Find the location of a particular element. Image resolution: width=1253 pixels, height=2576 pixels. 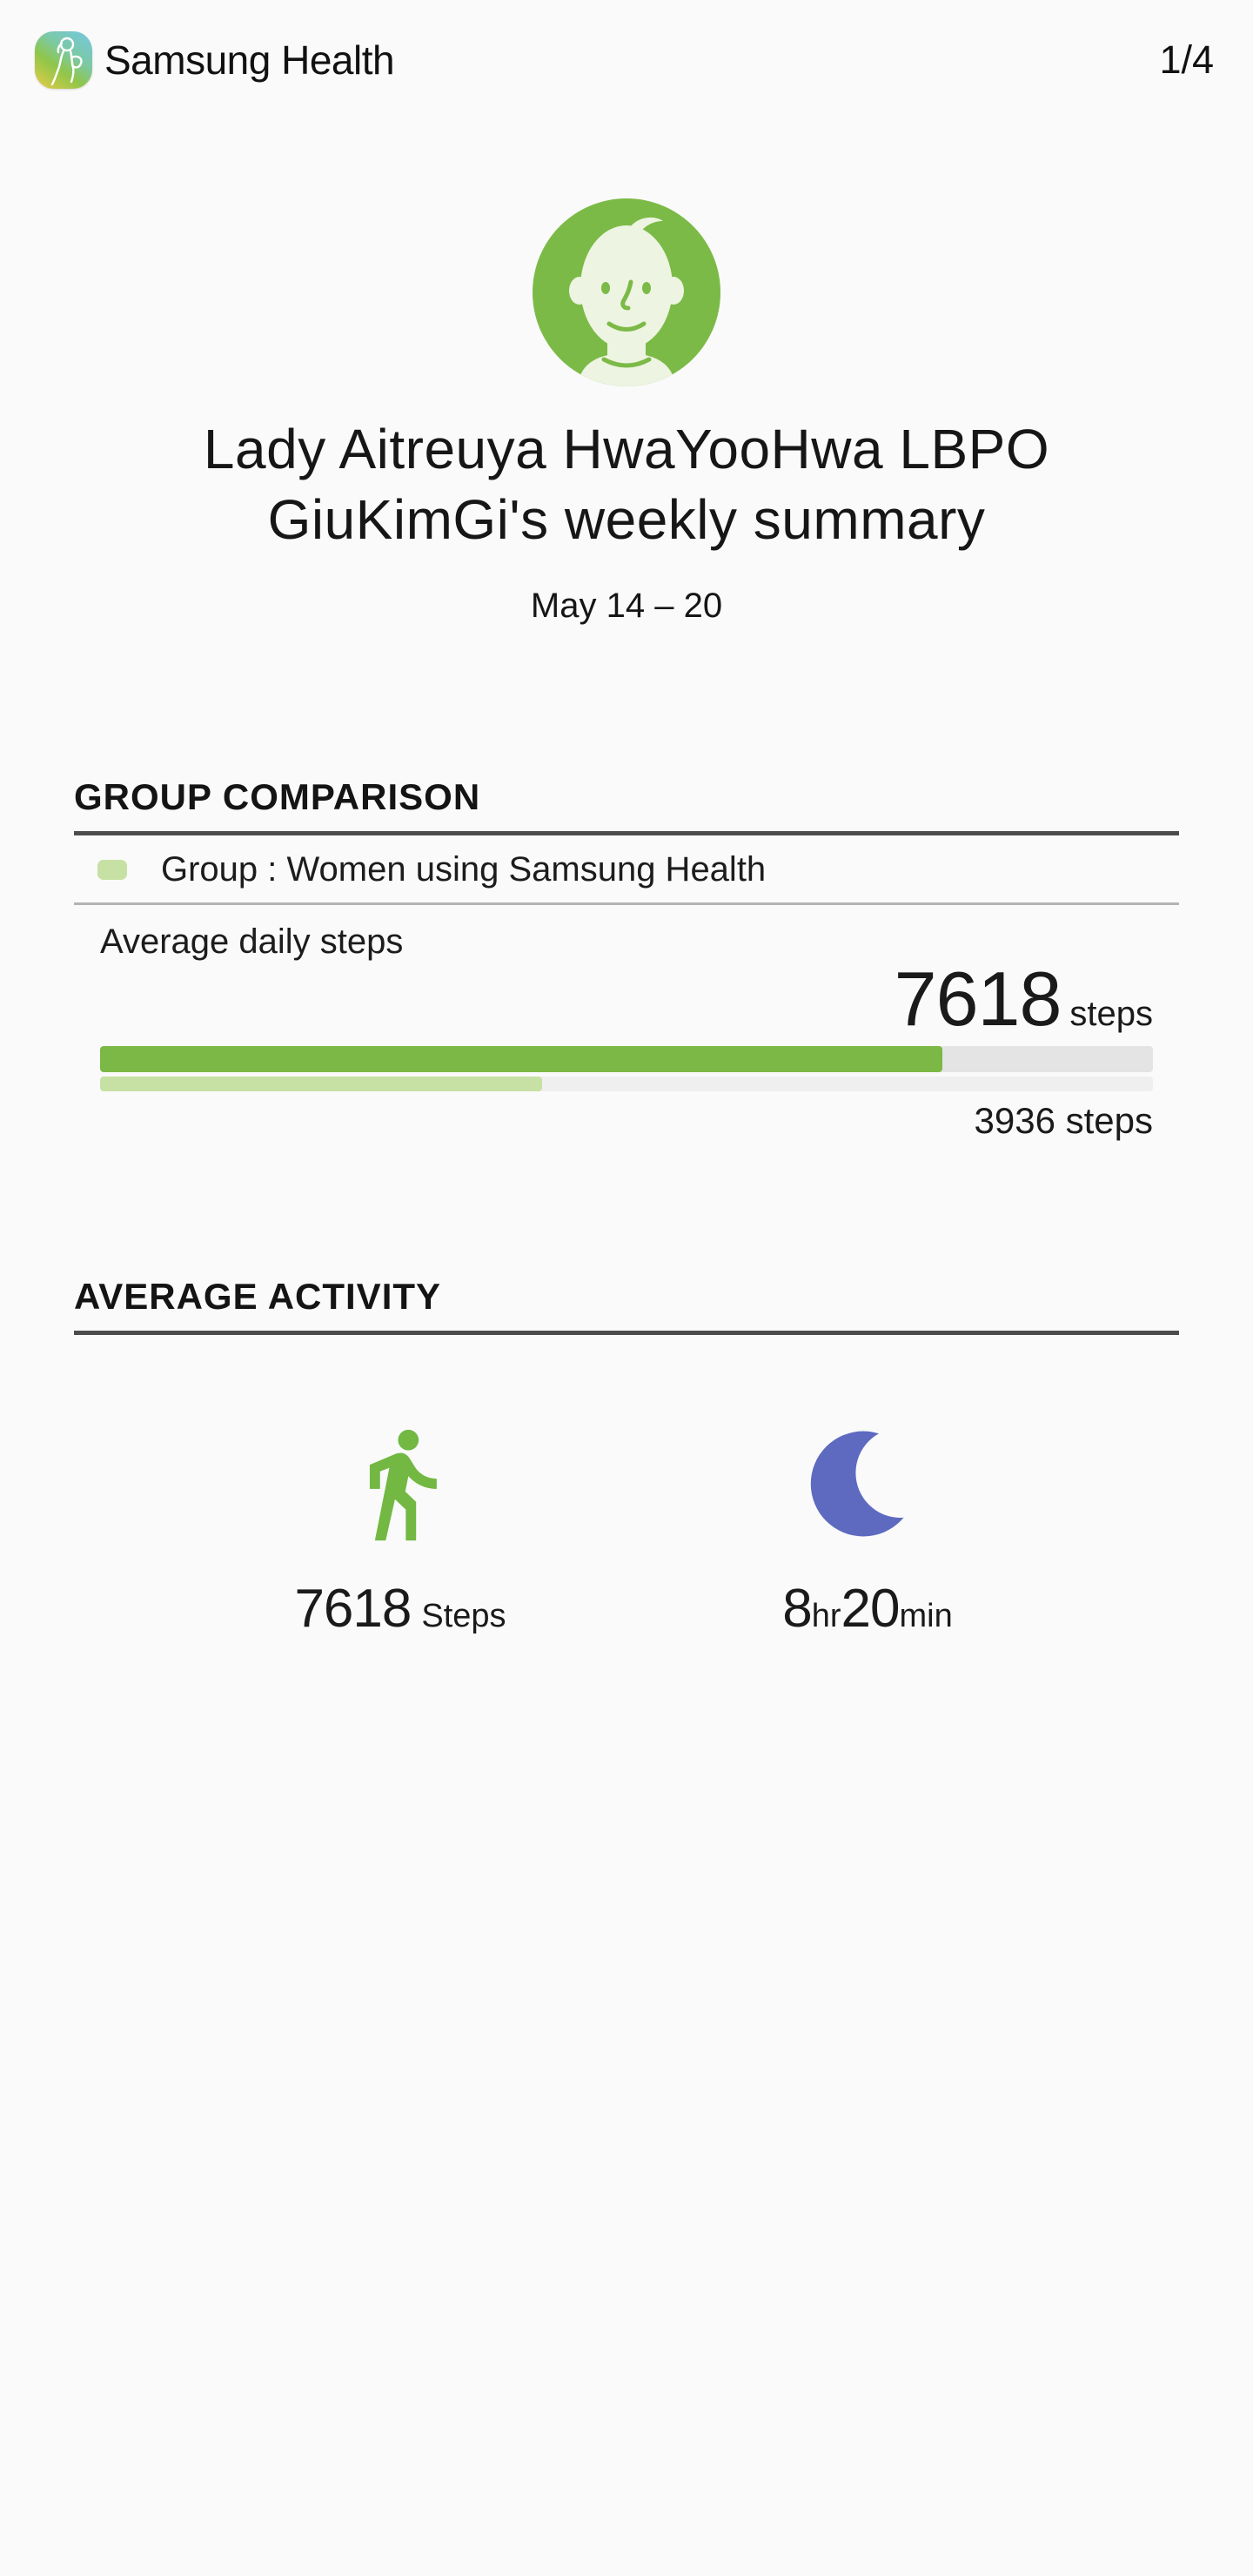

date-range: May 14 – 20 is located at coordinates (626, 606).